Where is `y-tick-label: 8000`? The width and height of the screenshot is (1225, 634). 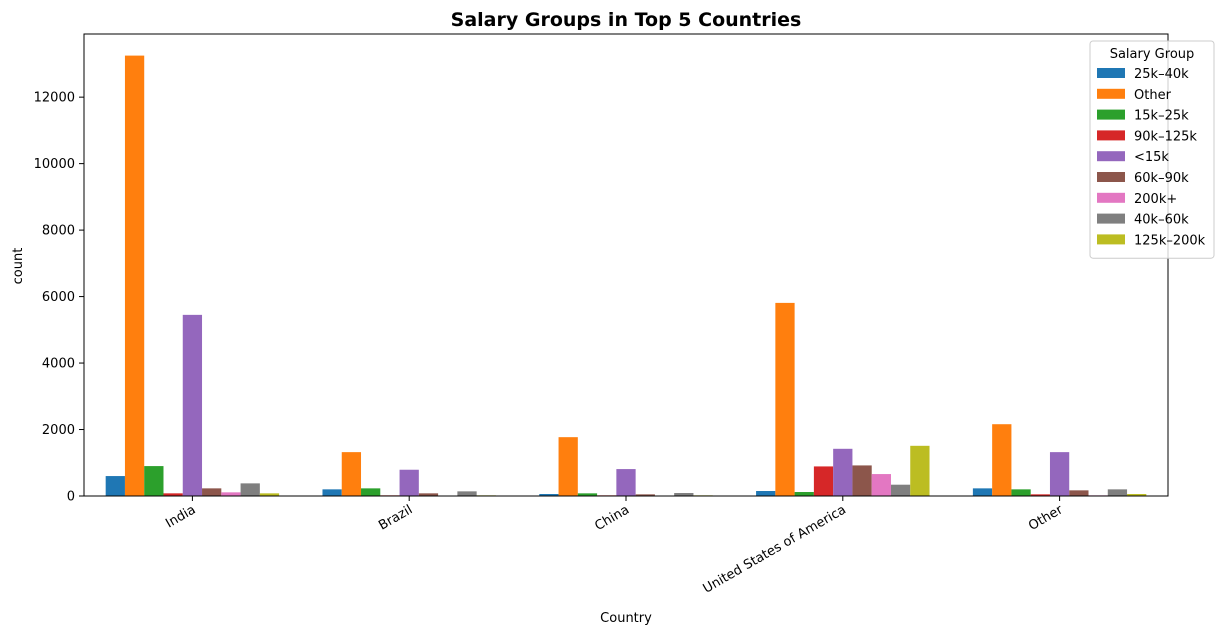 y-tick-label: 8000 is located at coordinates (58, 231).